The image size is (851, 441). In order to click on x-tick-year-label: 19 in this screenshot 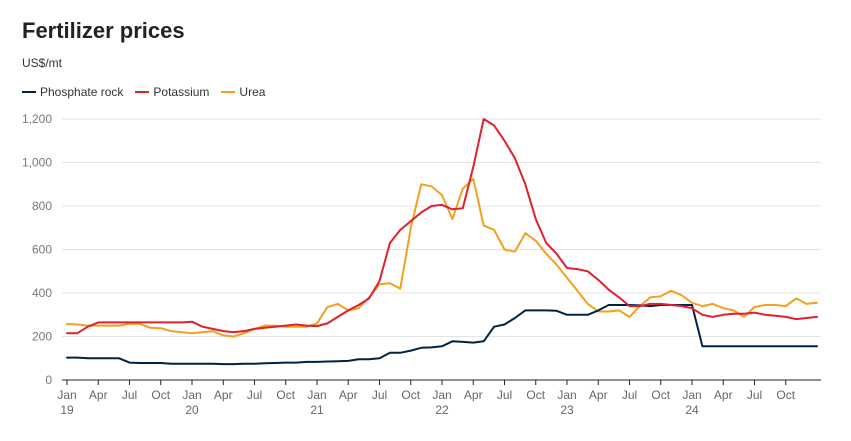, I will do `click(67, 410)`.